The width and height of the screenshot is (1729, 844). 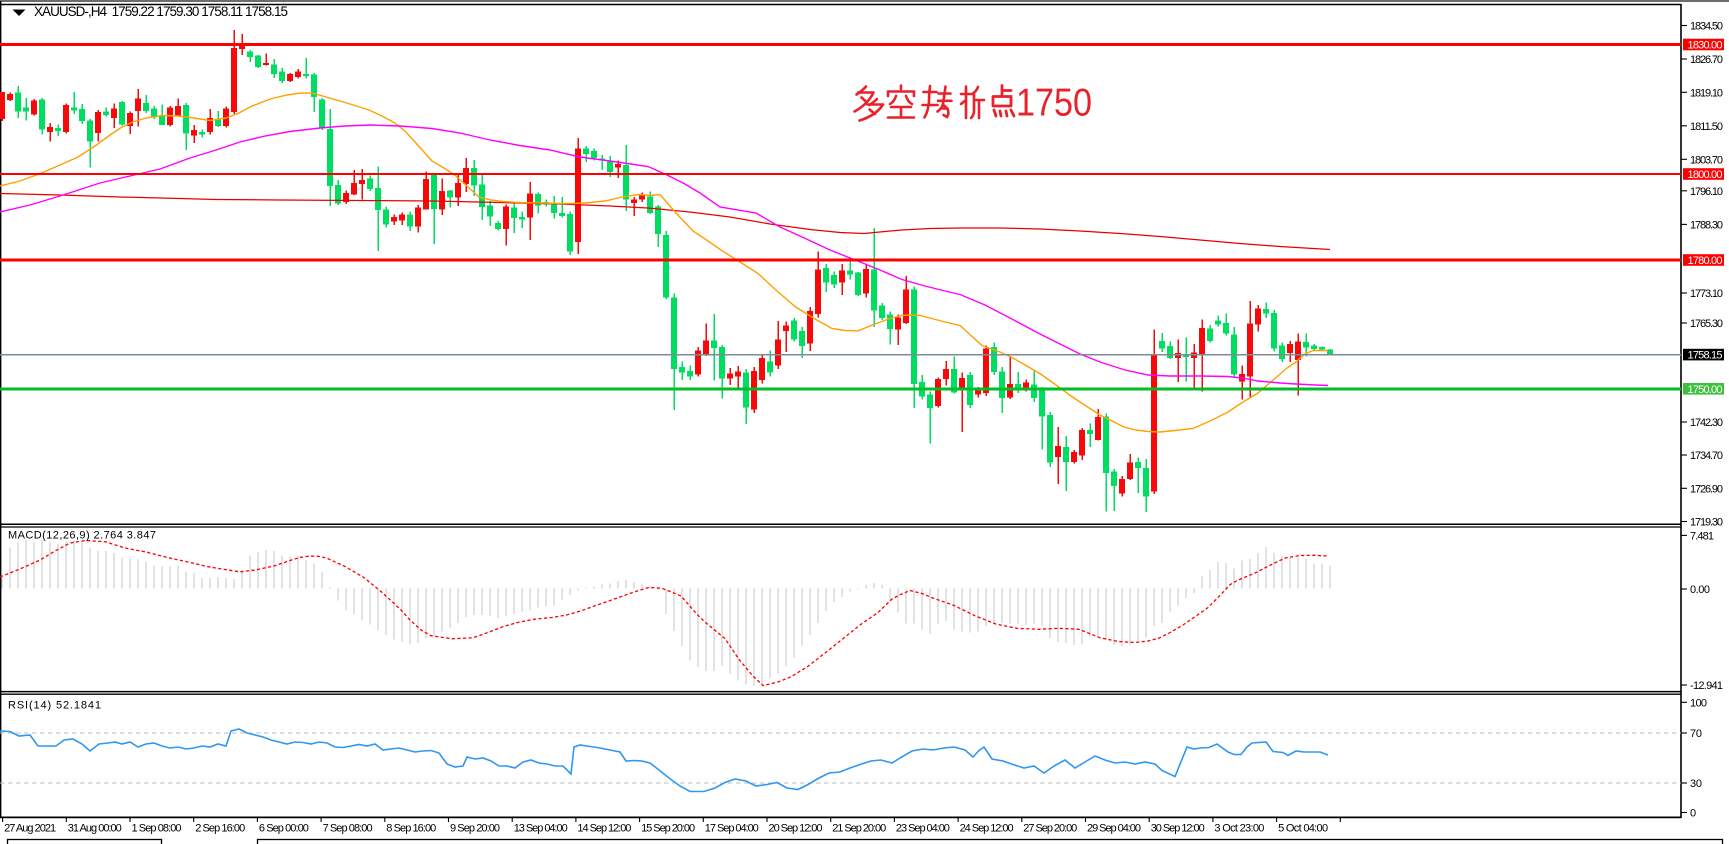 What do you see at coordinates (1702, 536) in the screenshot?
I see `svg-text: 7.481` at bounding box center [1702, 536].